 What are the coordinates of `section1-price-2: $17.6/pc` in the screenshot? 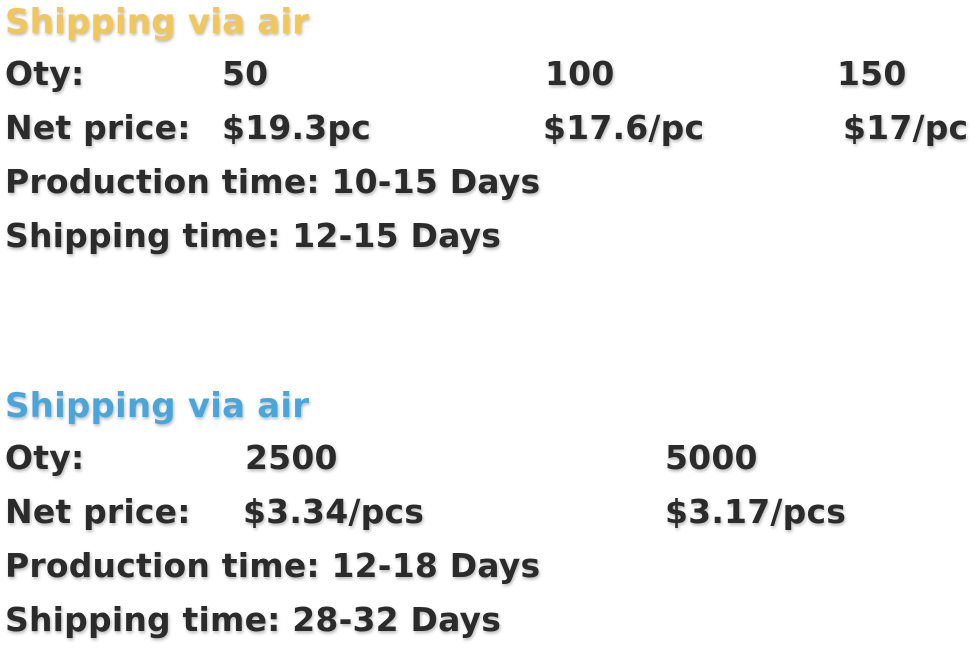 It's located at (624, 127).